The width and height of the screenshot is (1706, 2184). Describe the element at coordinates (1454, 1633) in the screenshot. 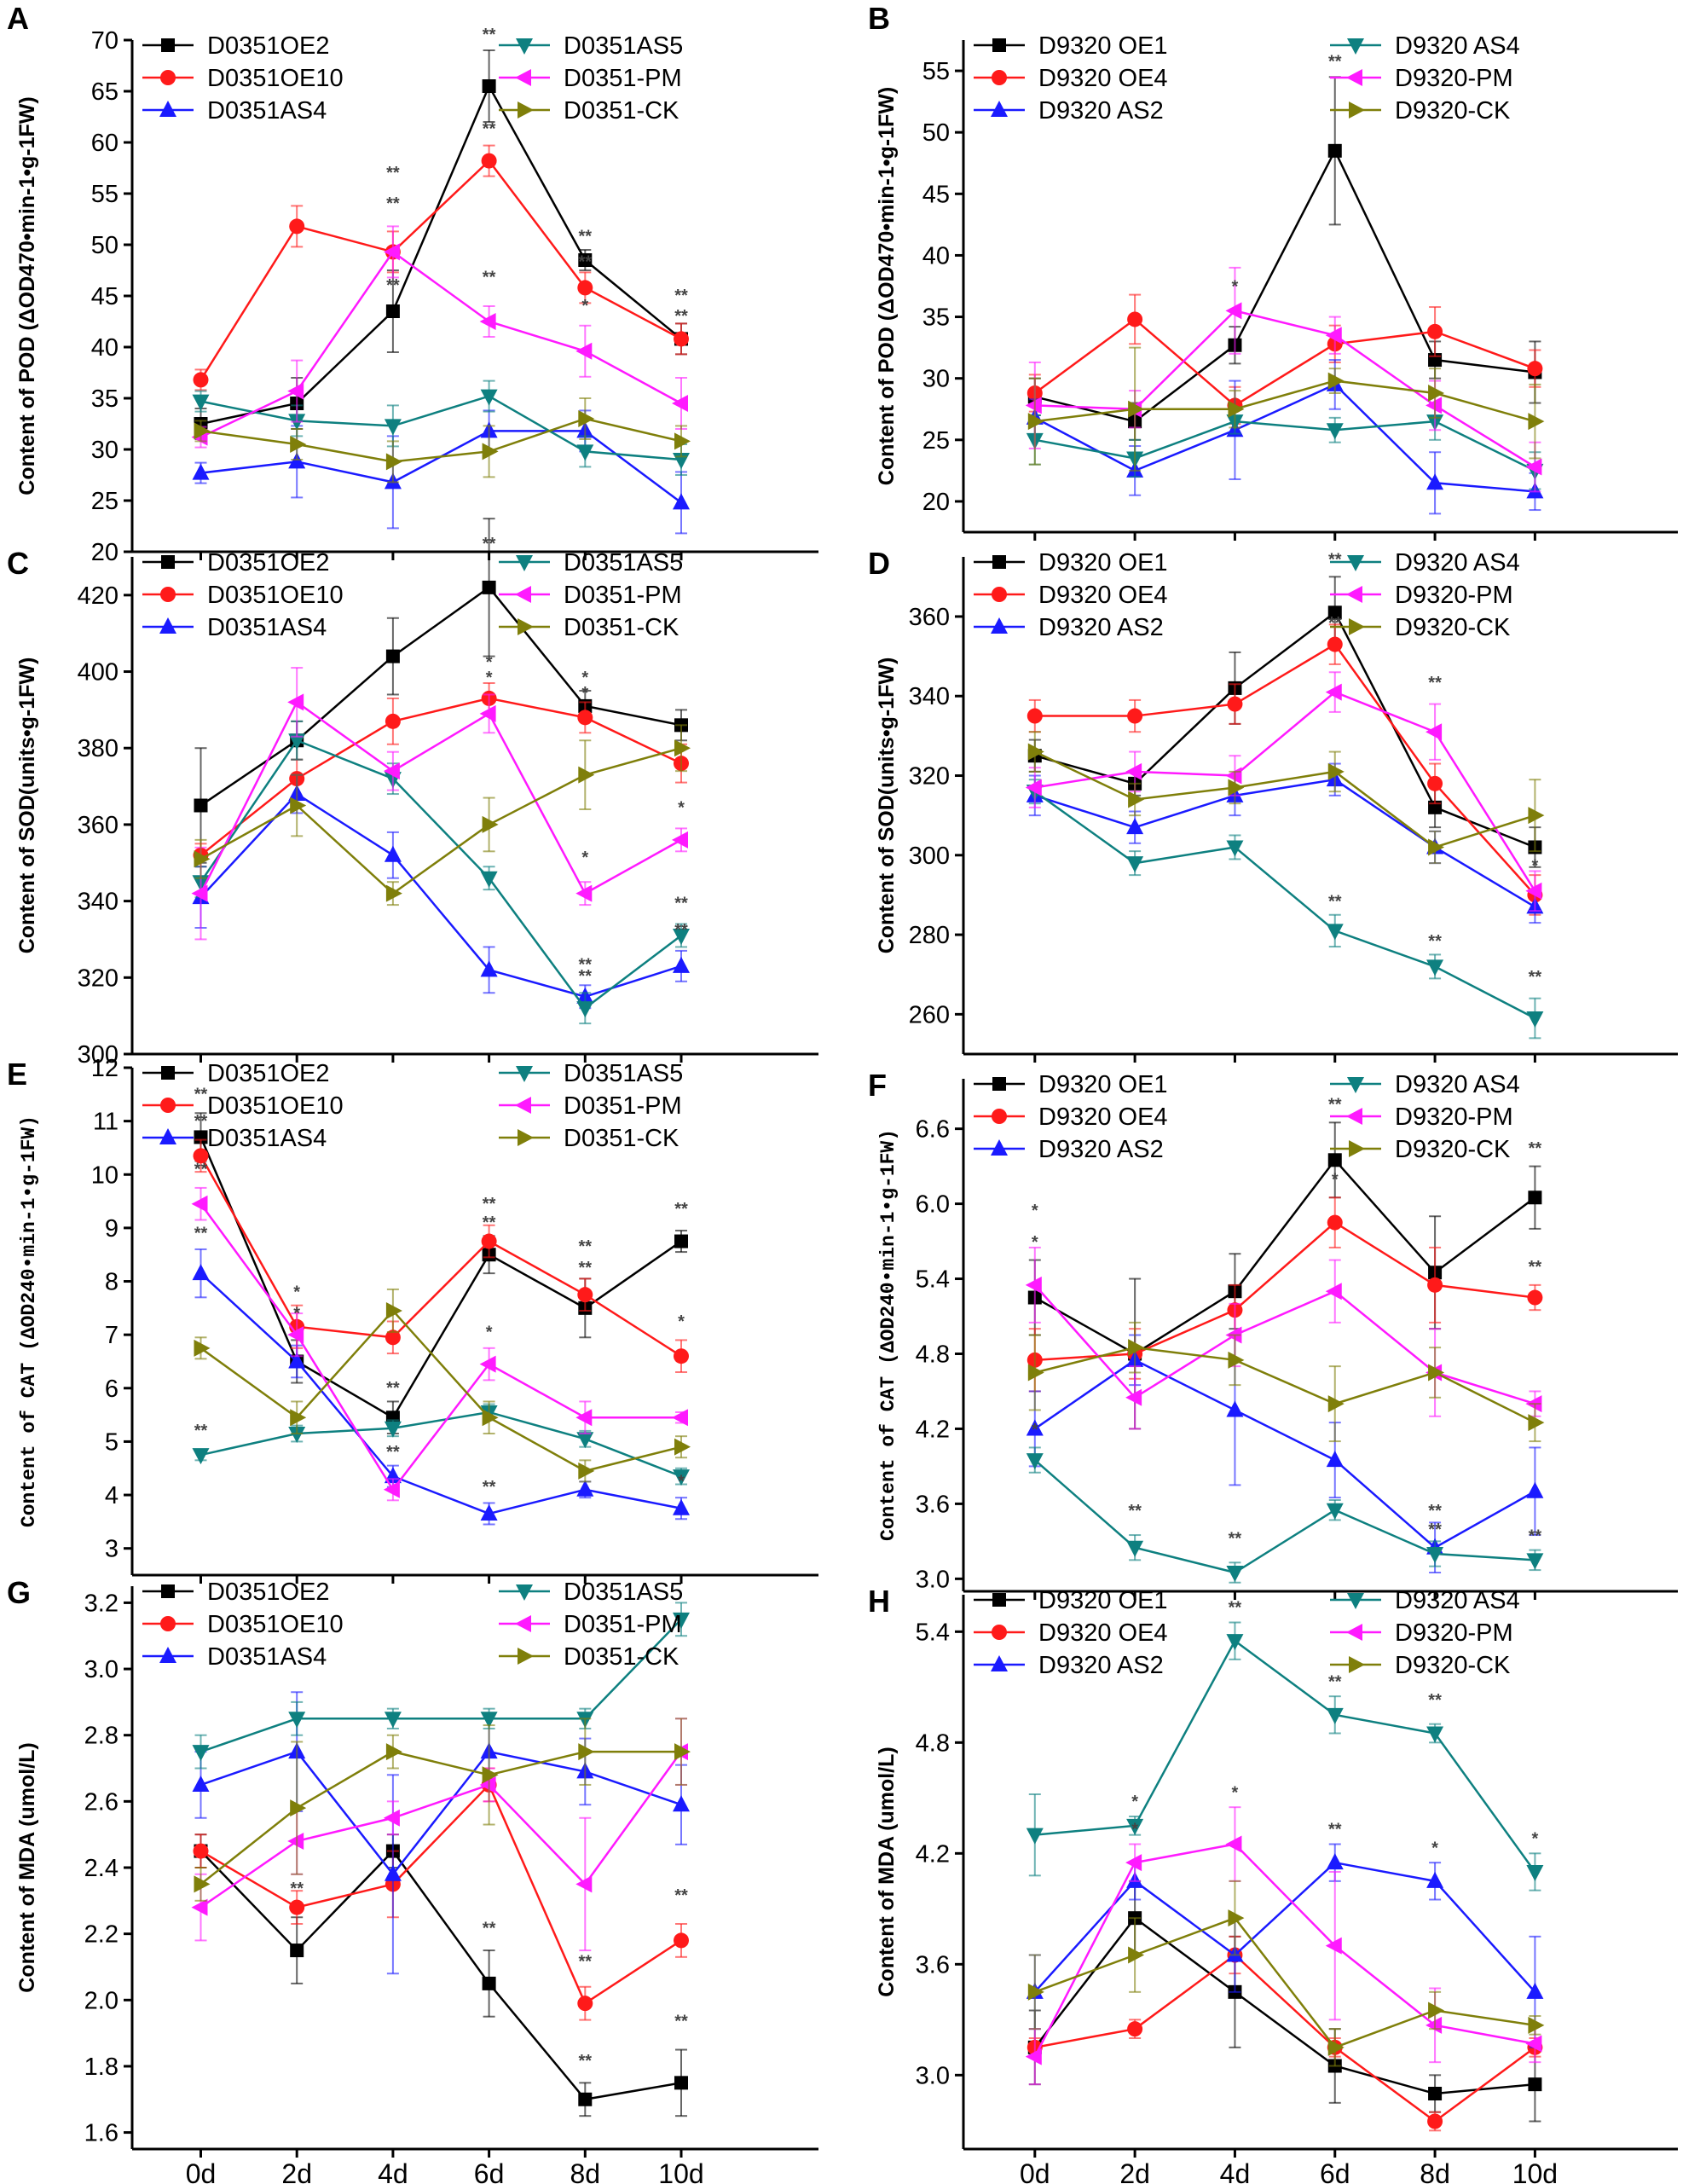

I see `legend-label: D9320-PM` at that location.